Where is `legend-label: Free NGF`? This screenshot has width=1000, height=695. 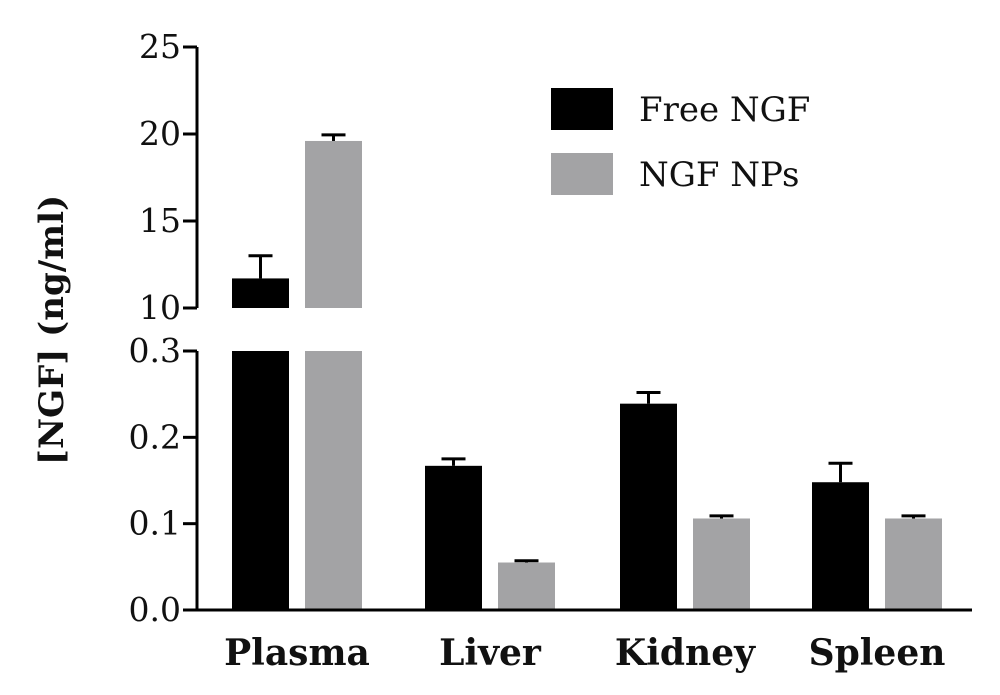
legend-label: Free NGF is located at coordinates (724, 110).